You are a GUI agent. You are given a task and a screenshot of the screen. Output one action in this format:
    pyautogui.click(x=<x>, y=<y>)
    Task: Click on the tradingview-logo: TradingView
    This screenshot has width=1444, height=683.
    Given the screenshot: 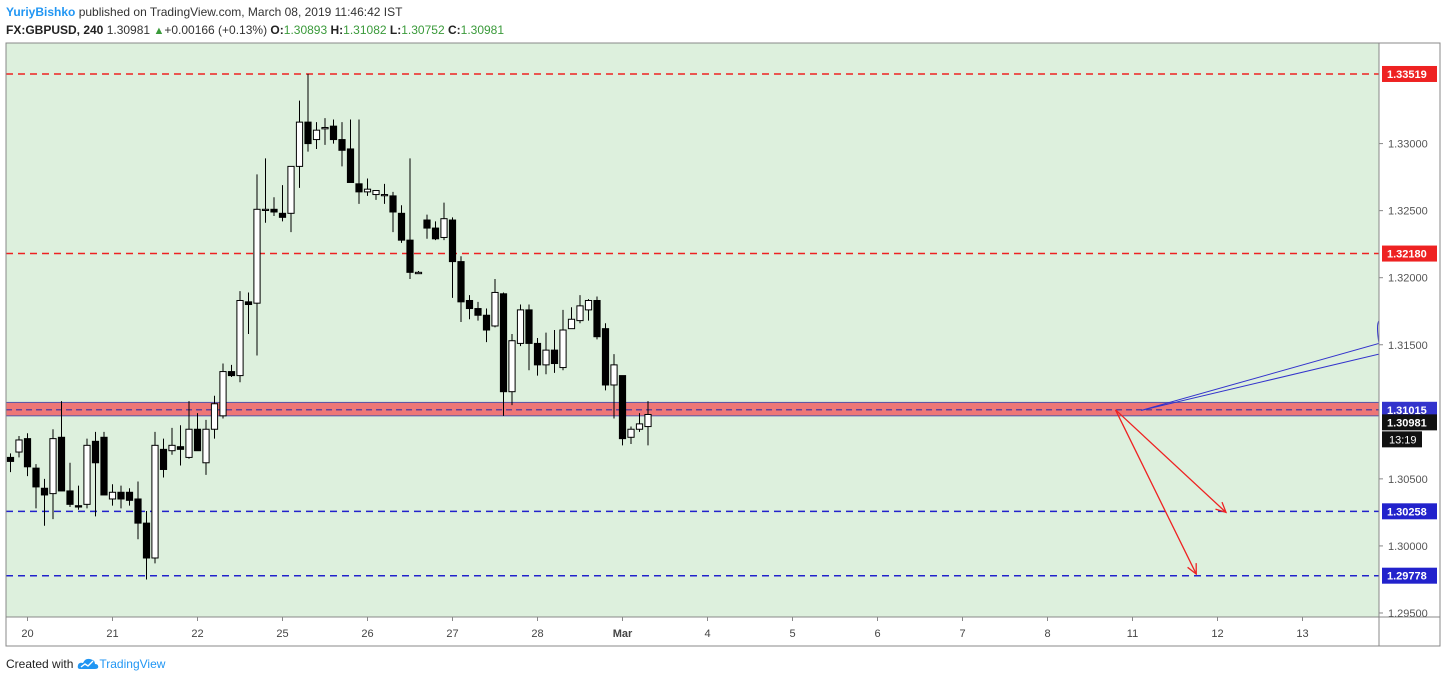 What is the action you would take?
    pyautogui.click(x=121, y=664)
    